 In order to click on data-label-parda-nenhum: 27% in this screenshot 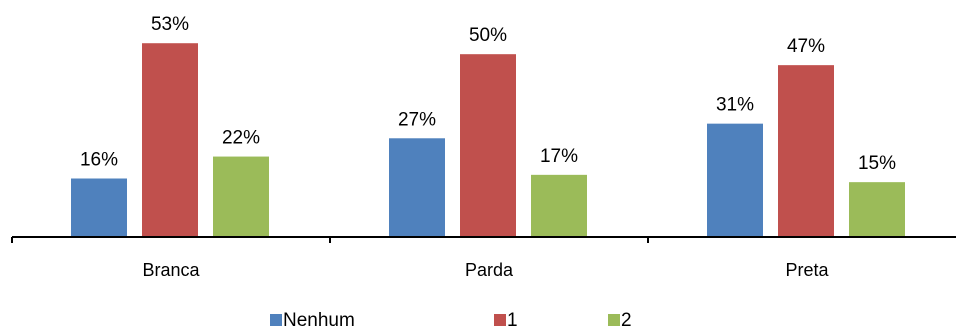, I will do `click(417, 119)`.